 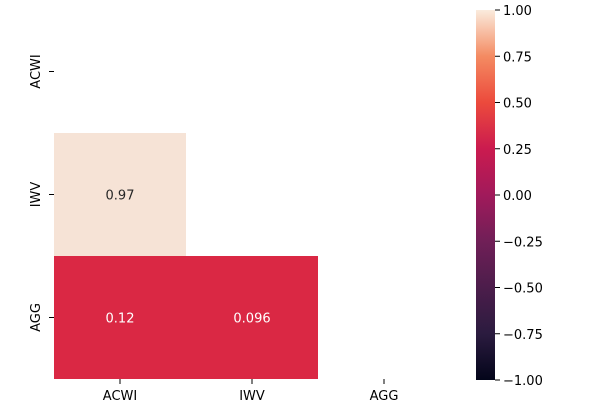 I want to click on colorbar-gradient, so click(x=485, y=195).